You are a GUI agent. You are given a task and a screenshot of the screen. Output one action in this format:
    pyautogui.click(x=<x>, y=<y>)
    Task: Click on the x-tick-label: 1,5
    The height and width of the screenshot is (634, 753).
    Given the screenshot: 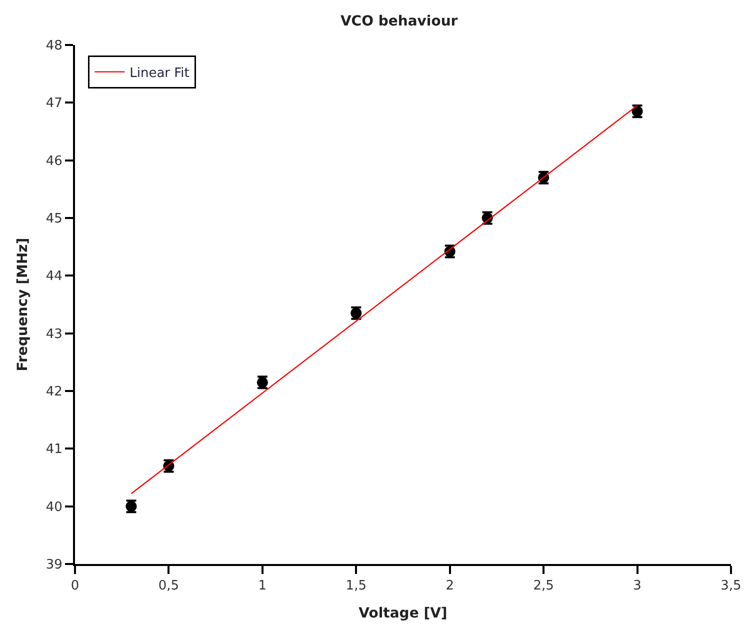 What is the action you would take?
    pyautogui.click(x=356, y=586)
    